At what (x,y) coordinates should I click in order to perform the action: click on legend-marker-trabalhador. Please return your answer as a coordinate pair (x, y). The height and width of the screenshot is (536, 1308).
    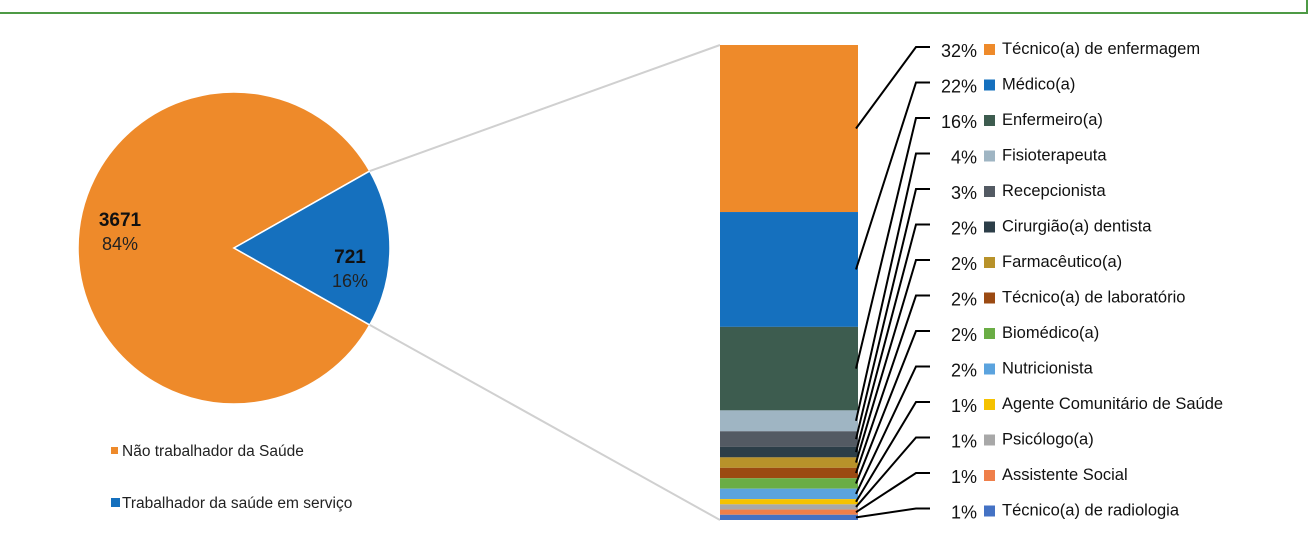
    Looking at the image, I should click on (115, 502).